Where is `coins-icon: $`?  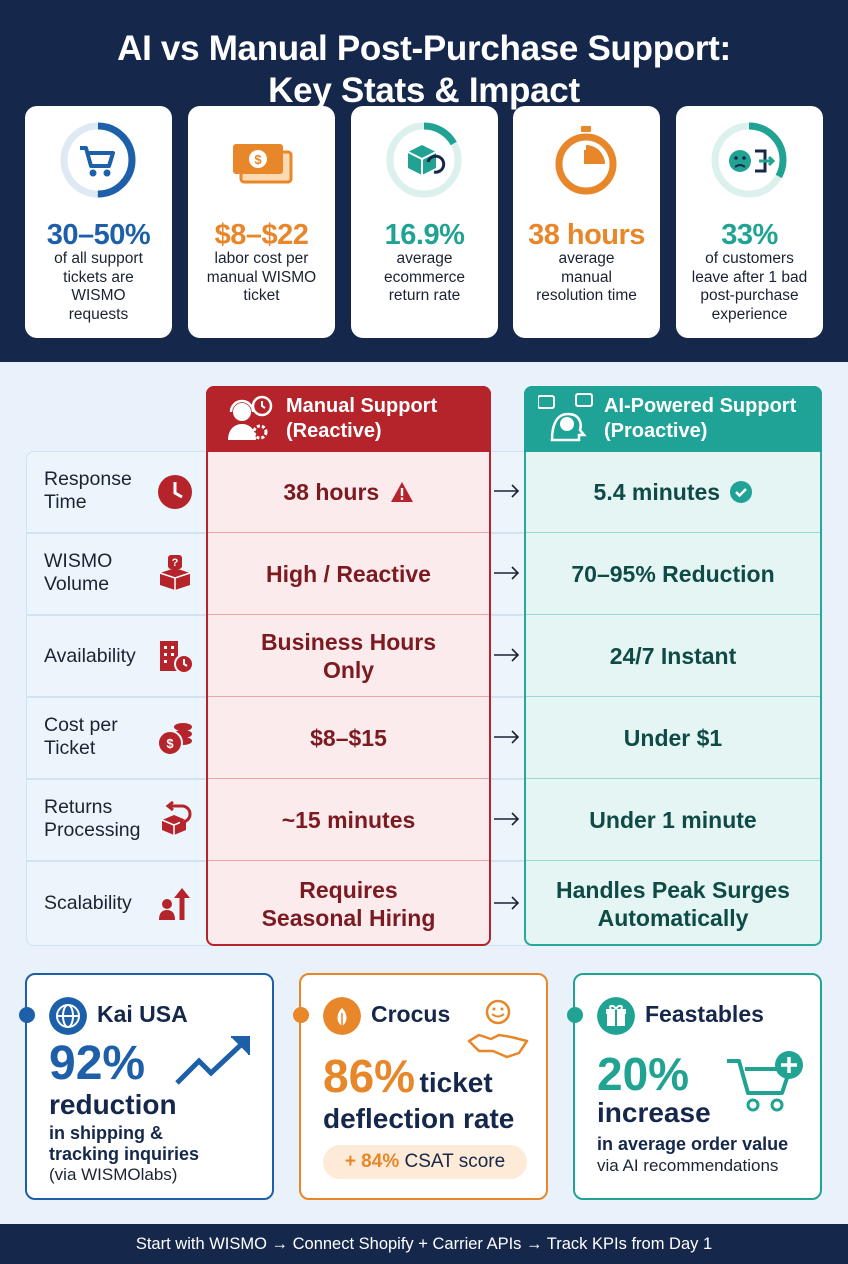 coins-icon: $ is located at coordinates (174, 739).